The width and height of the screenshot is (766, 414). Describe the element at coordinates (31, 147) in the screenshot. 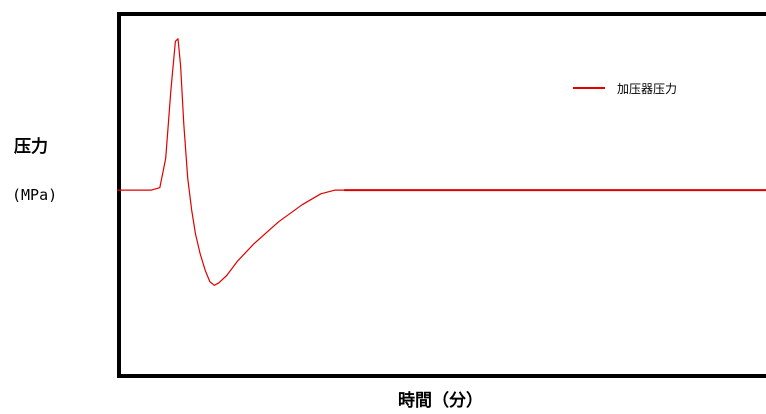

I see `y-axis-label: 压力` at that location.